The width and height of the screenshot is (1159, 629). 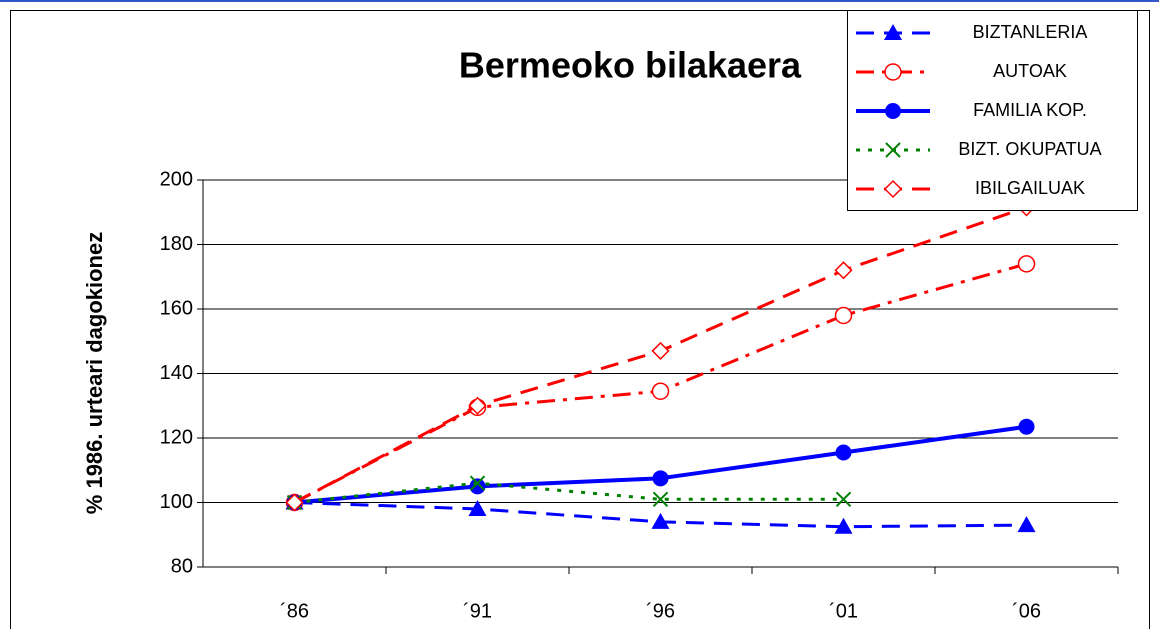 What do you see at coordinates (182, 566) in the screenshot?
I see `y-tick-label: 80` at bounding box center [182, 566].